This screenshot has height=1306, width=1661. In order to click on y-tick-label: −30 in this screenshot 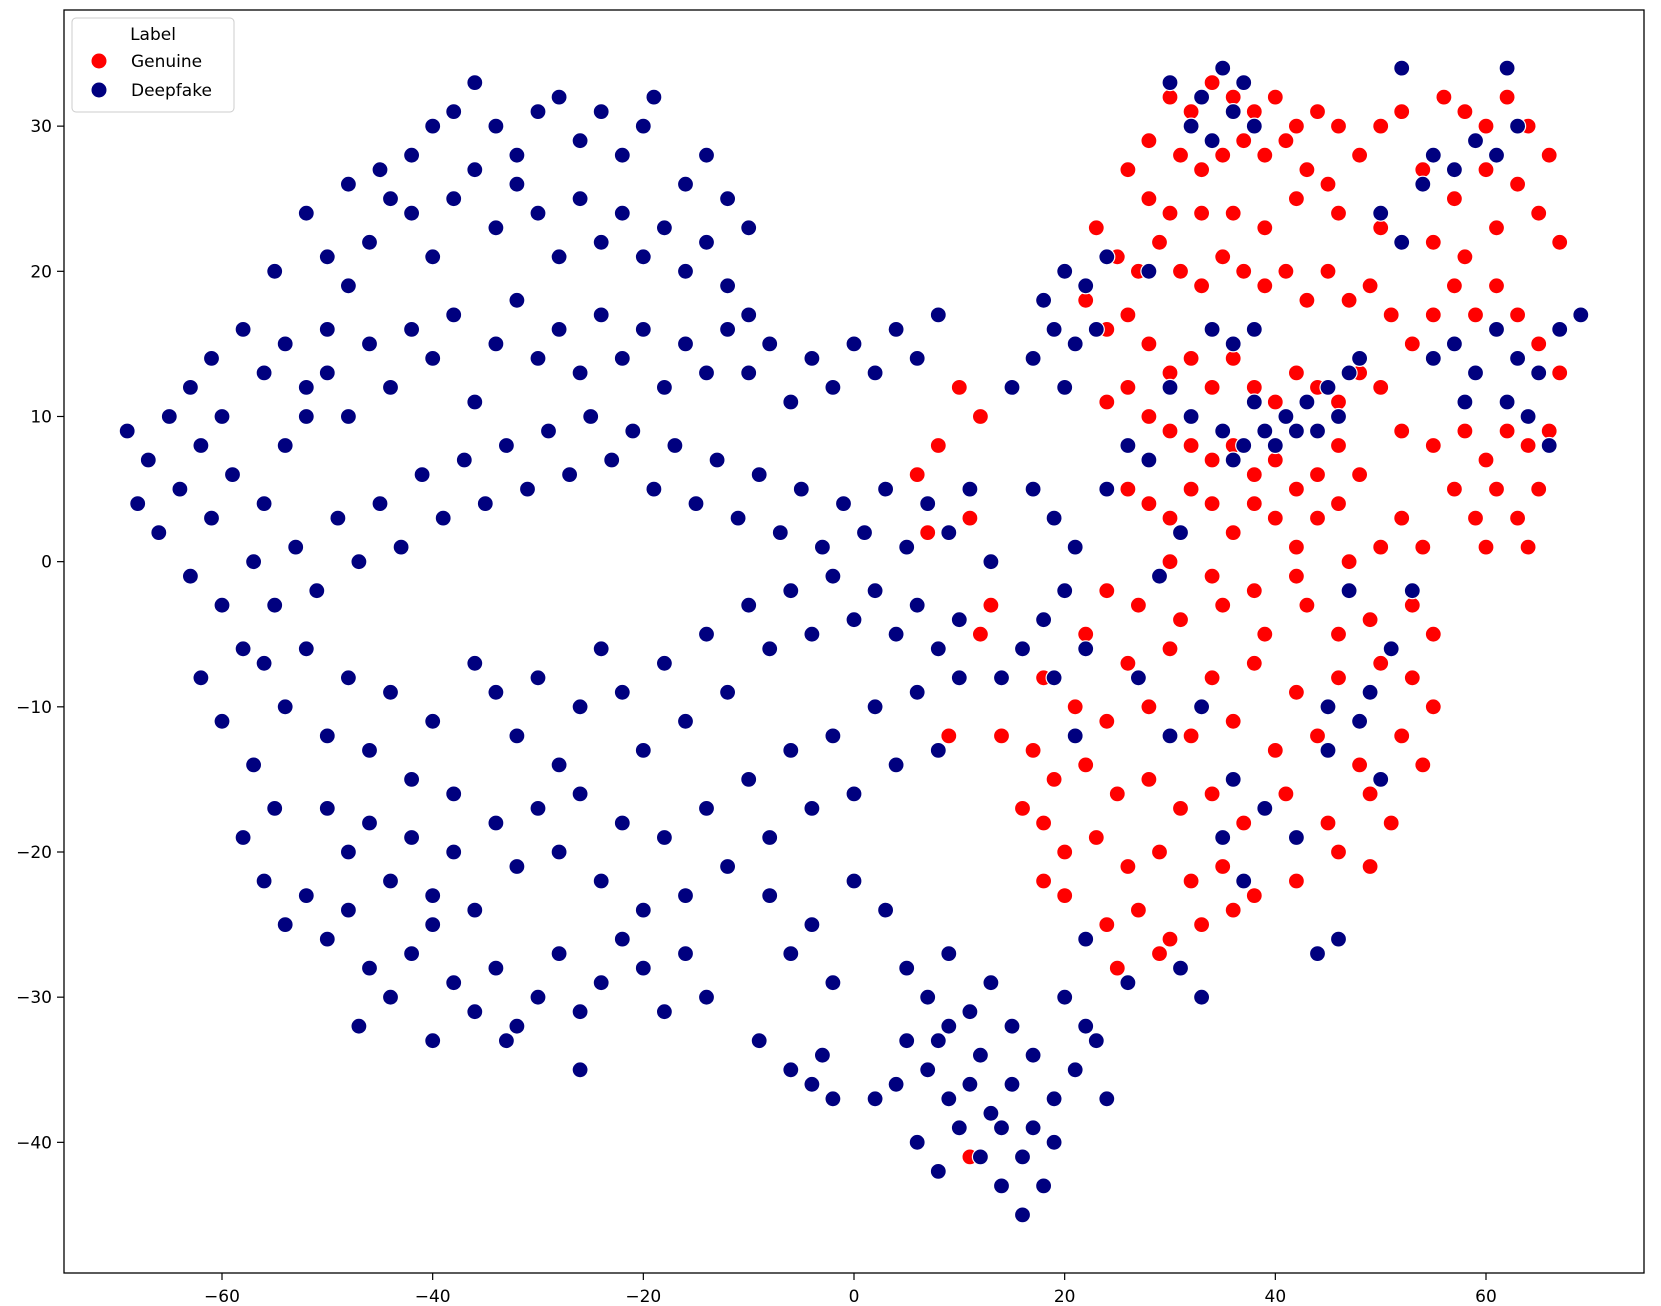, I will do `click(34, 998)`.